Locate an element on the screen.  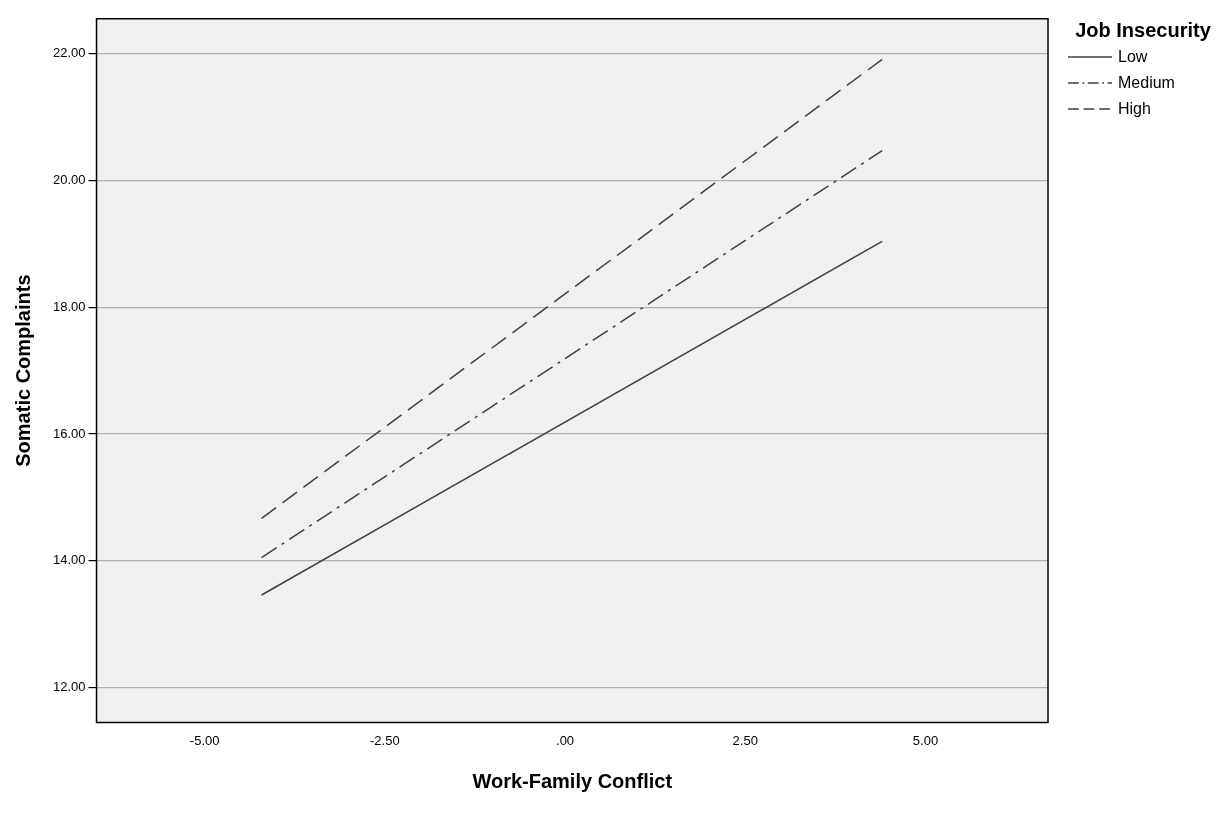
legend-label: High is located at coordinates (1134, 109).